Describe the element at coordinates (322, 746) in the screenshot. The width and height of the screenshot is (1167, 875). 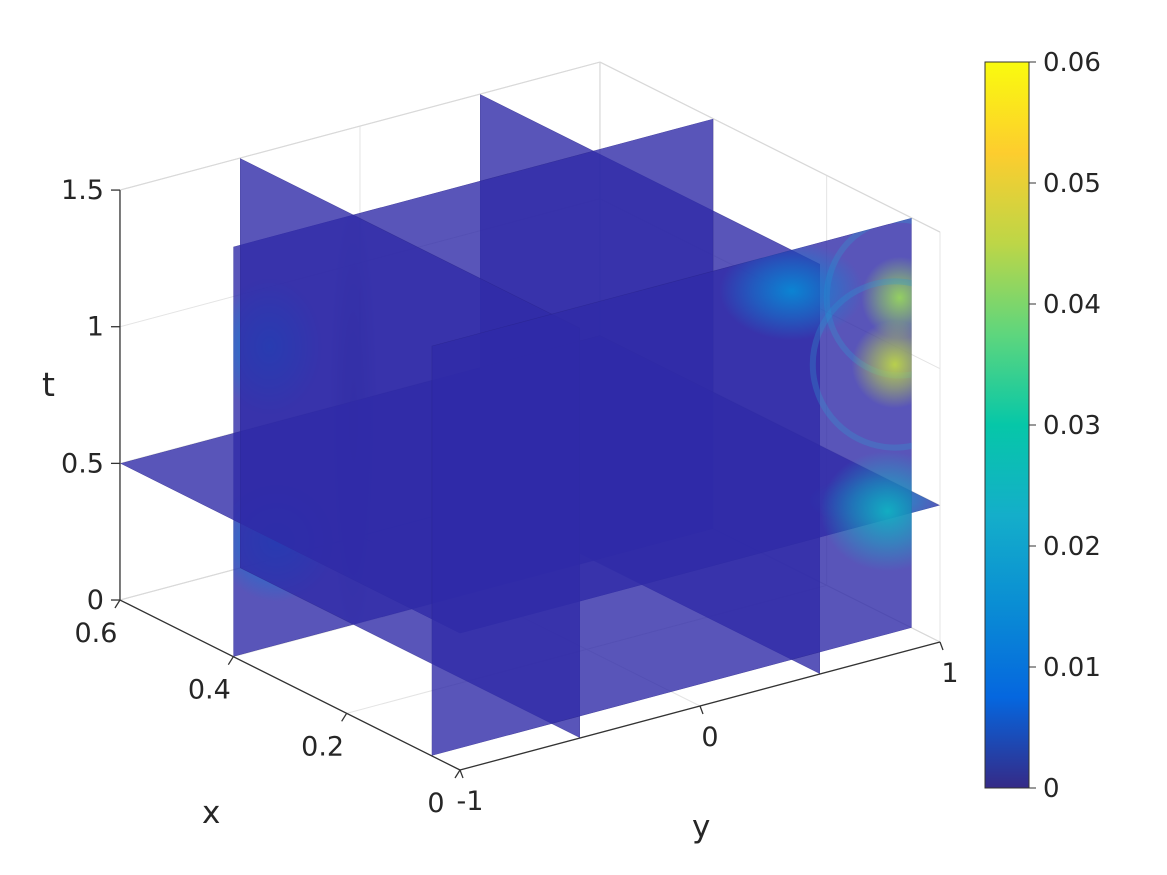
I see `x-tick-label: 0.2` at that location.